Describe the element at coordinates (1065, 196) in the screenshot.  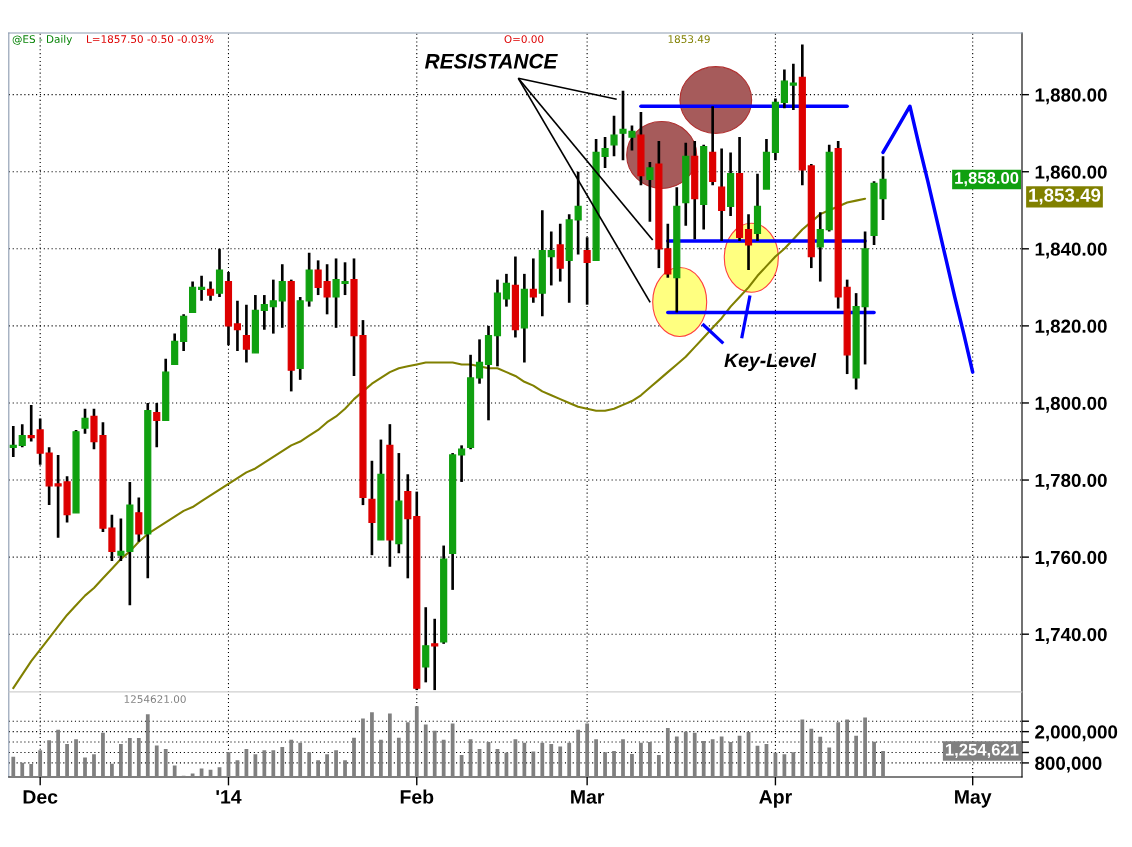
I see `text: 1,853.49` at that location.